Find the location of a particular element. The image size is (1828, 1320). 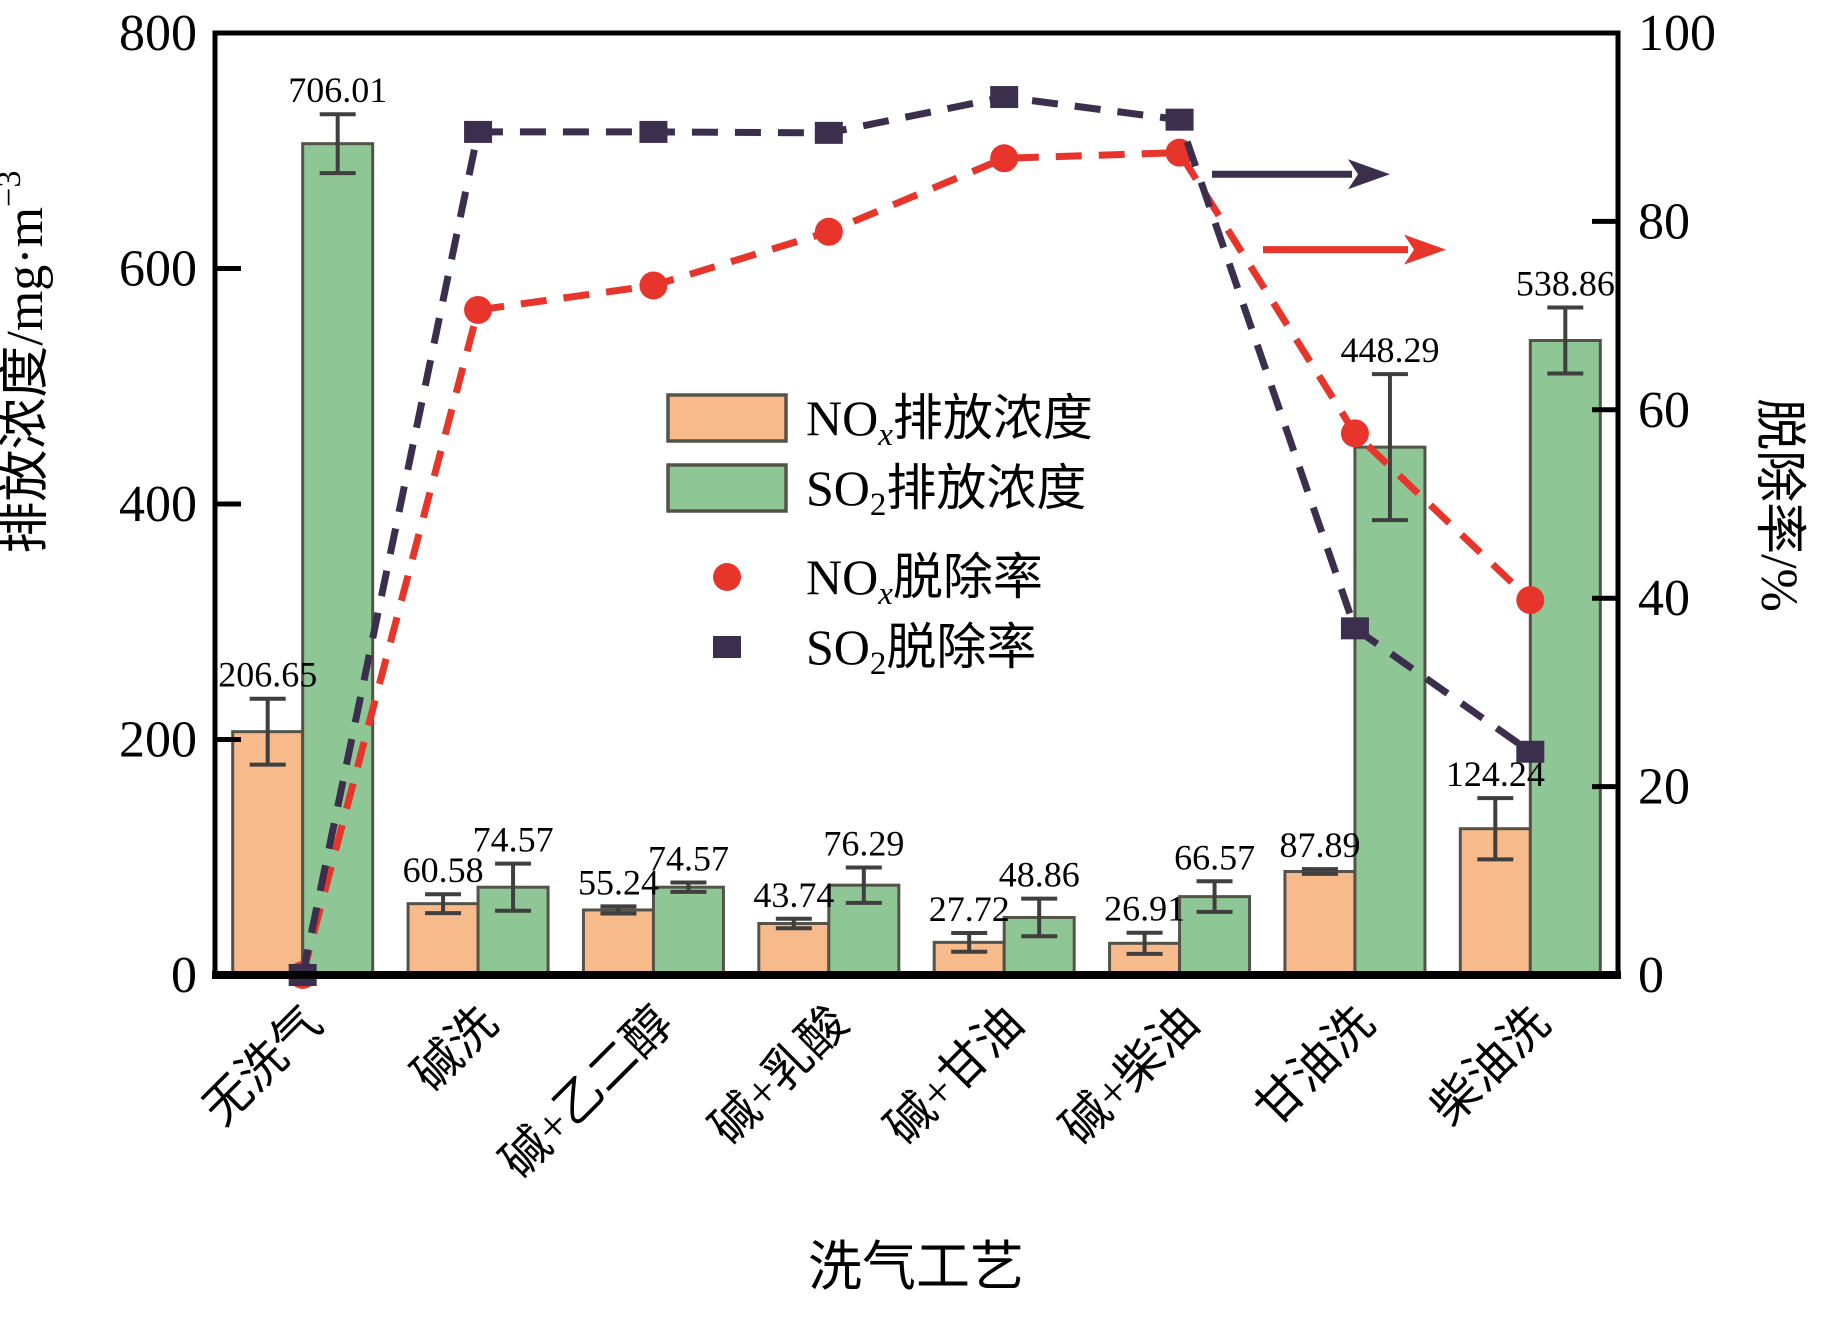

so2-removal-axis-arrow is located at coordinates (1301, 174).